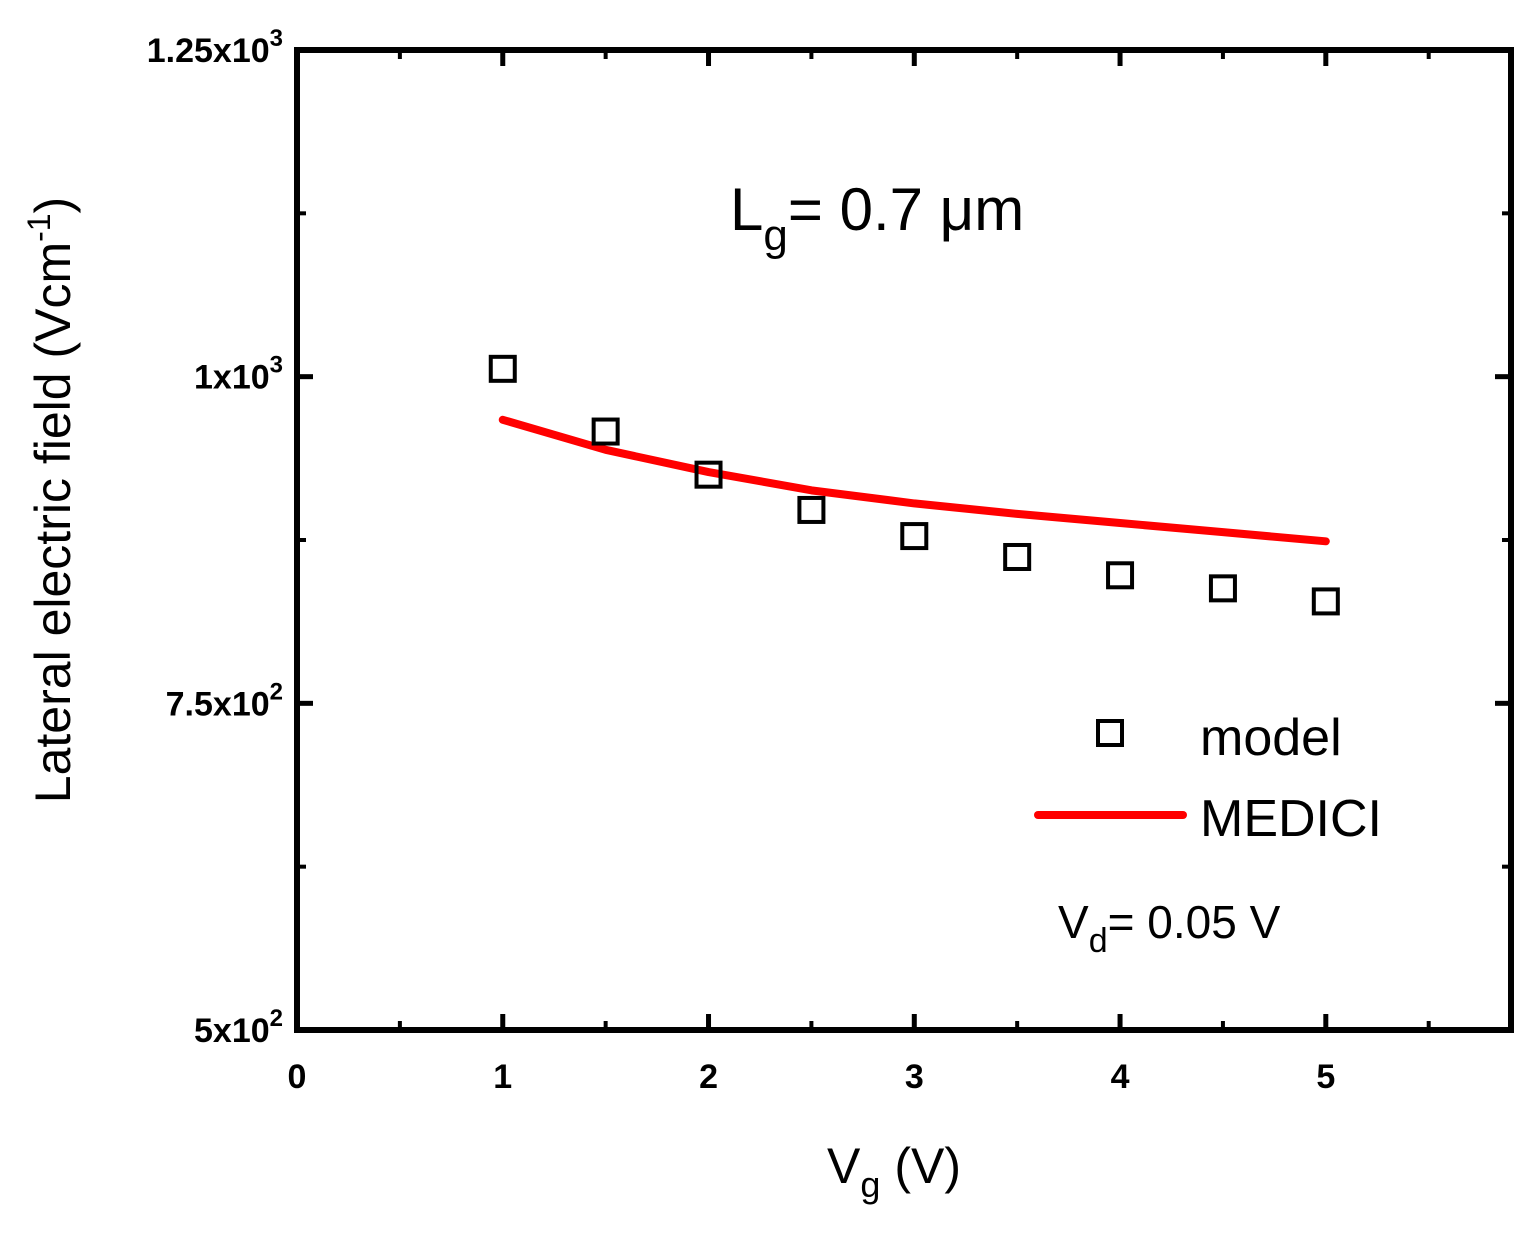 The width and height of the screenshot is (1536, 1239). I want to click on x-tick-labels: 0 1 2 3 4 5, so click(812, 1077).